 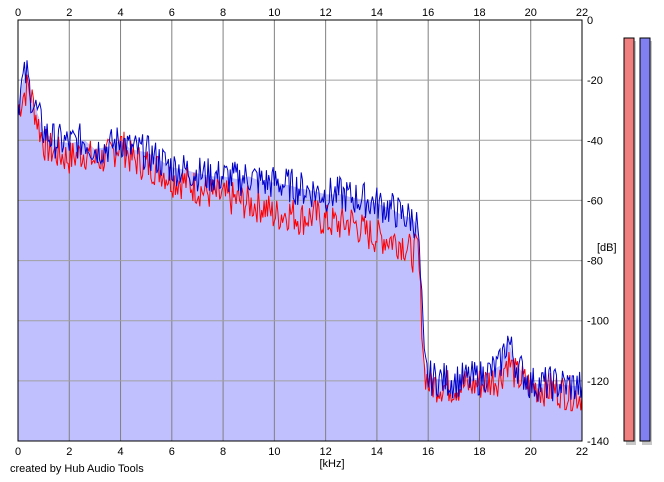 What do you see at coordinates (69, 13) in the screenshot?
I see `x-tick-label-top: 2` at bounding box center [69, 13].